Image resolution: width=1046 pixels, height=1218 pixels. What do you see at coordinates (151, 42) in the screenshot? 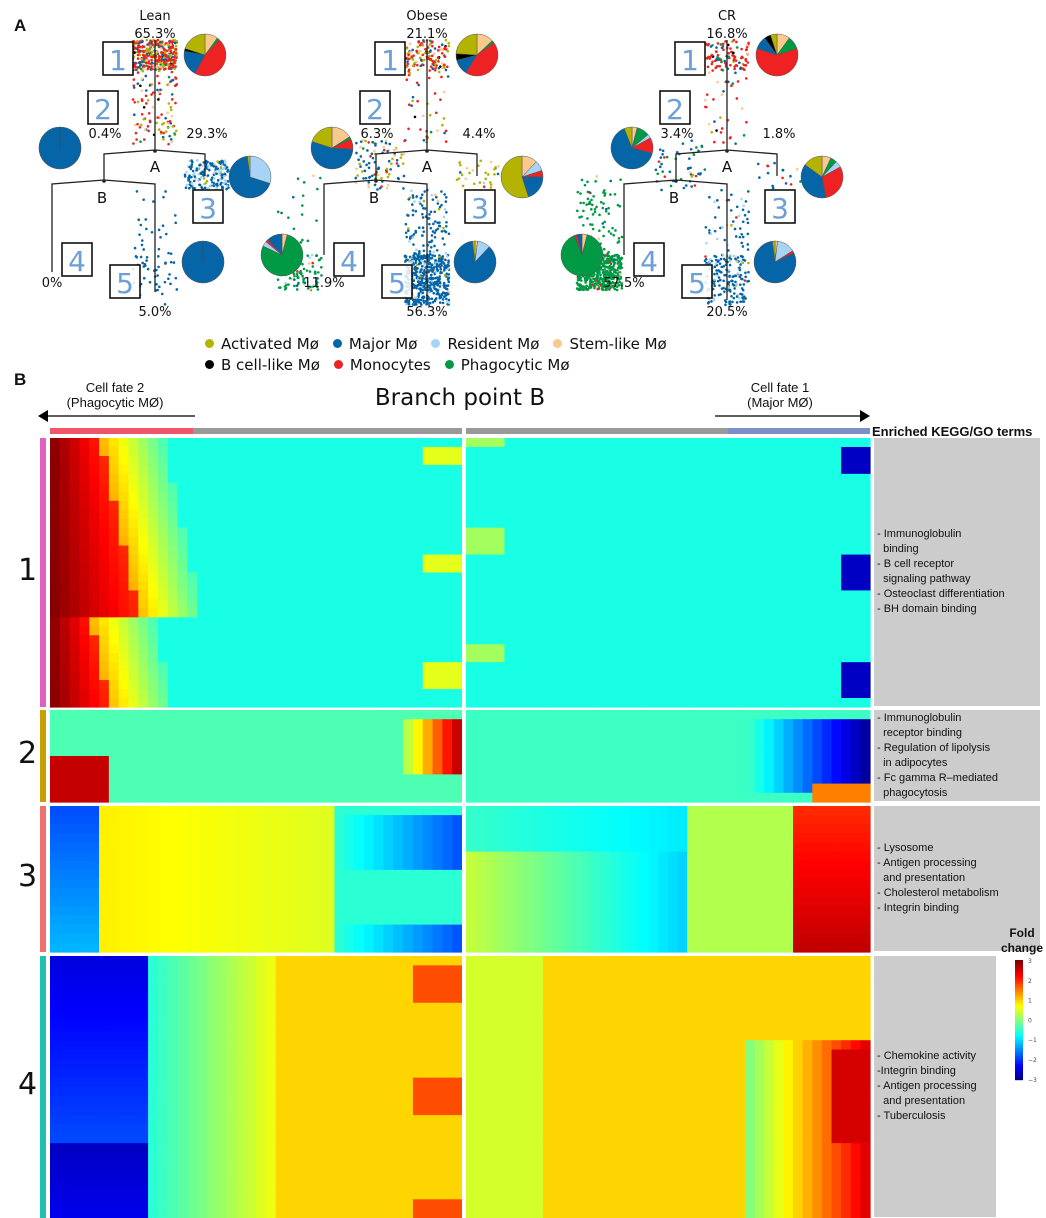
I see `cell-point` at bounding box center [151, 42].